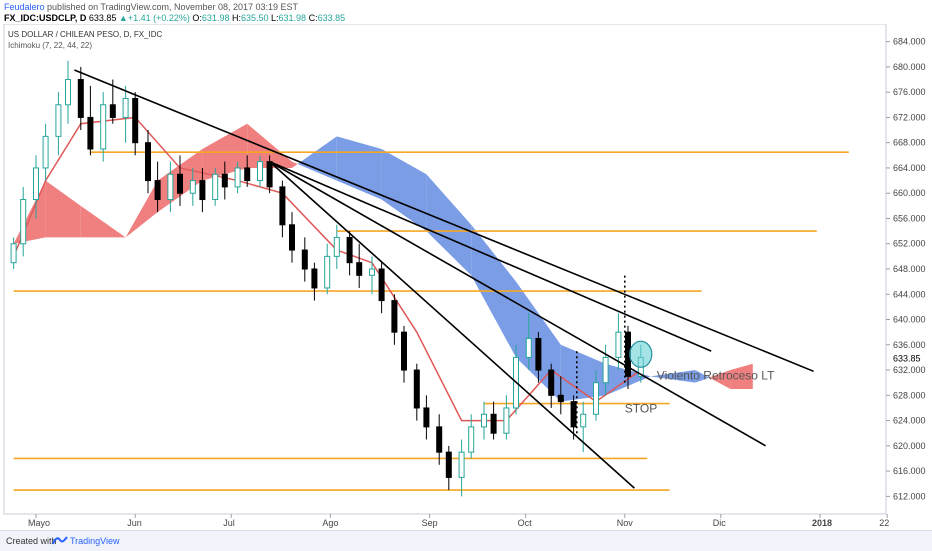 This screenshot has width=932, height=551. Describe the element at coordinates (700, 377) in the screenshot. I see `annotations: Violento Retroceso LT STOP` at that location.